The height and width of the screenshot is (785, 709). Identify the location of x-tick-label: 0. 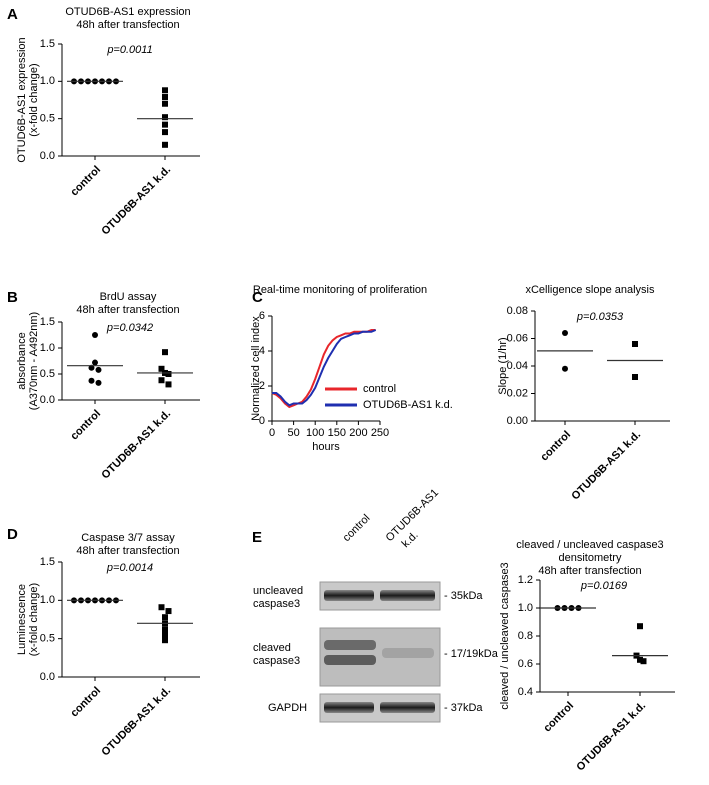
(272, 433).